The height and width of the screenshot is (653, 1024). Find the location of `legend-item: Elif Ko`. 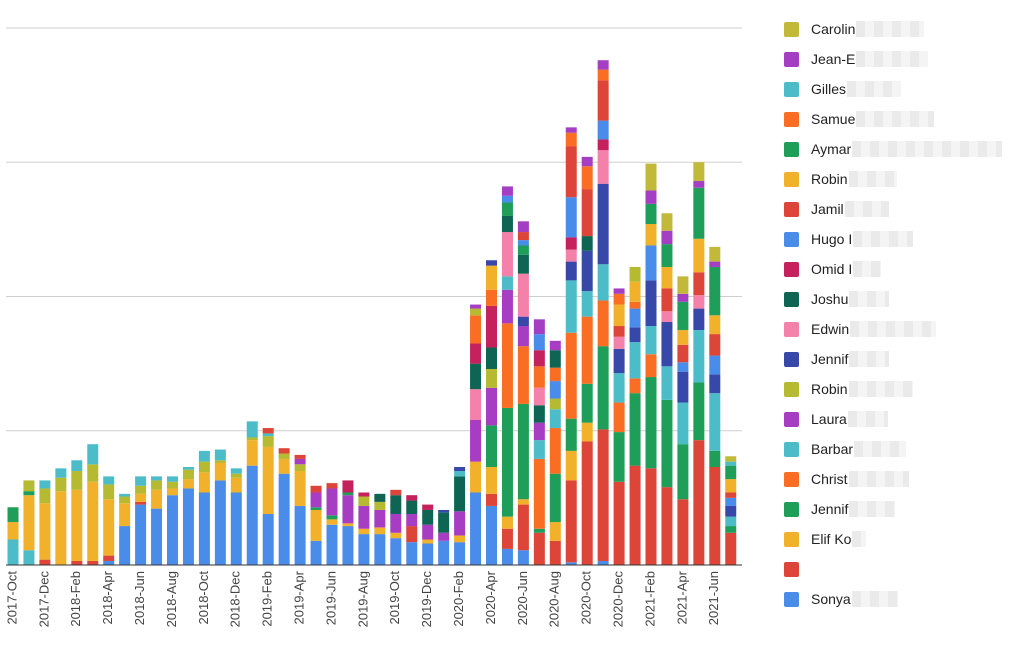

legend-item: Elif Ko is located at coordinates (902, 539).